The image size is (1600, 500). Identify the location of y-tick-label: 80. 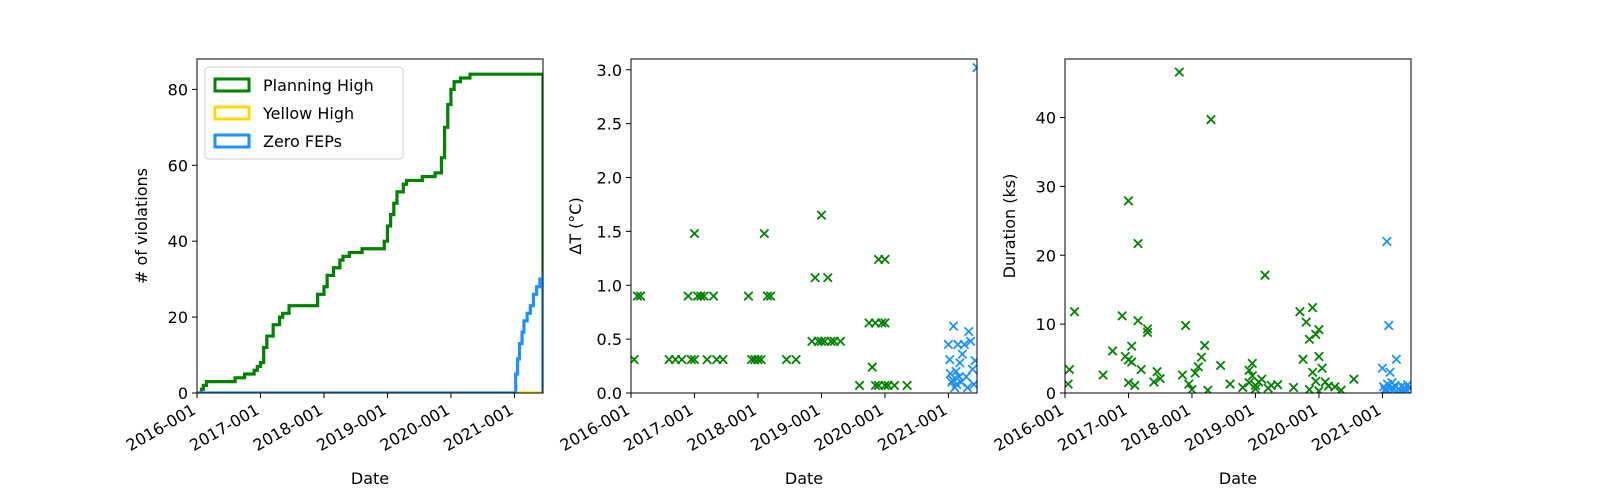
(178, 89).